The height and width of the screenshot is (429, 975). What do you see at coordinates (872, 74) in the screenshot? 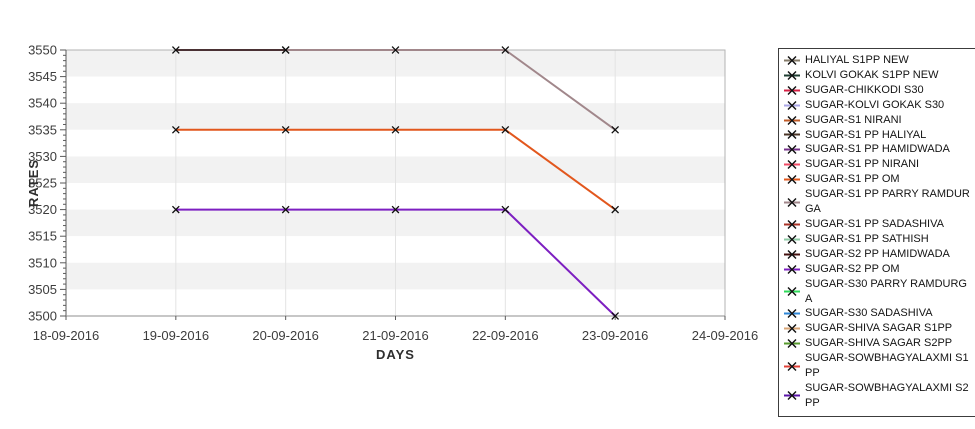
I see `legend-item-label: KOLVI GOKAK S1PP NEW` at bounding box center [872, 74].